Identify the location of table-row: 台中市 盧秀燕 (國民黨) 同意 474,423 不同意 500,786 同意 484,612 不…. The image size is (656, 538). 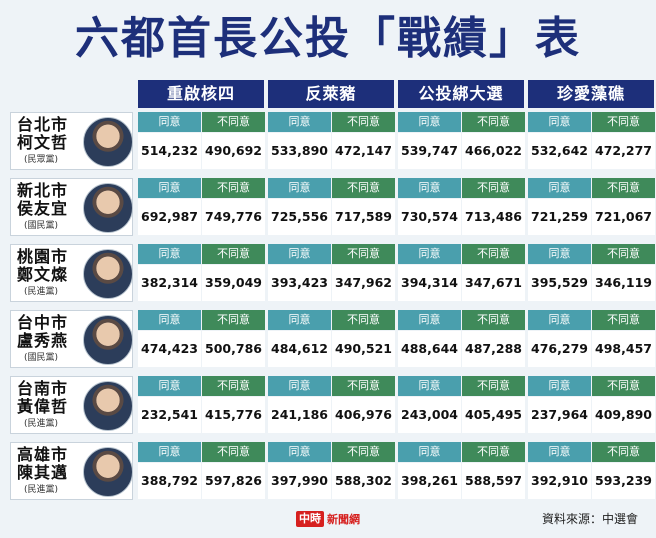
(328, 339).